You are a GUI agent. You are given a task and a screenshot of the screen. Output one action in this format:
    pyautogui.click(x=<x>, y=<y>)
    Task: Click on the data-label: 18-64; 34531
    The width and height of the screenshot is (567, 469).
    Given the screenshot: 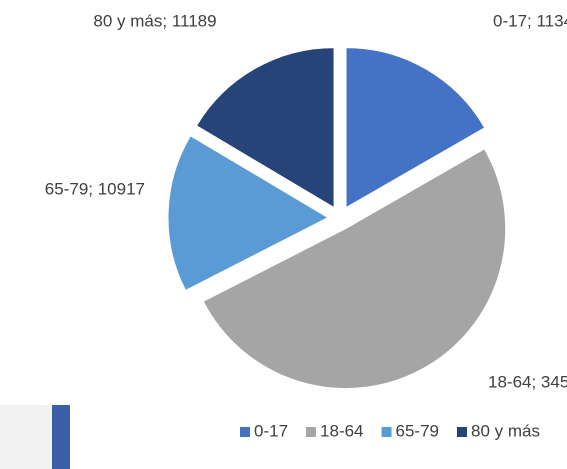 What is the action you would take?
    pyautogui.click(x=527, y=381)
    